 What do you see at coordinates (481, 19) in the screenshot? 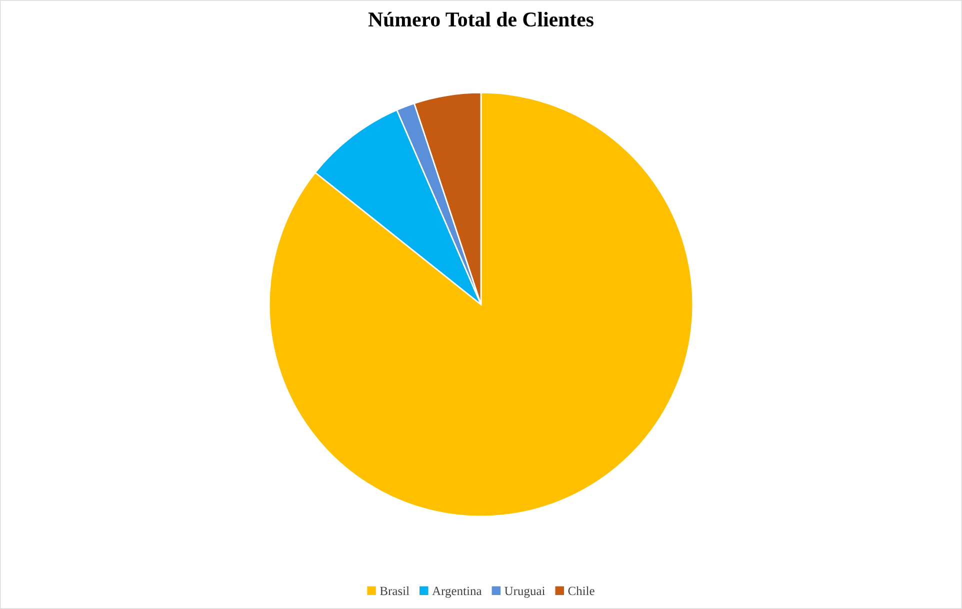
I see `chart-title: Número Total de Clientes` at bounding box center [481, 19].